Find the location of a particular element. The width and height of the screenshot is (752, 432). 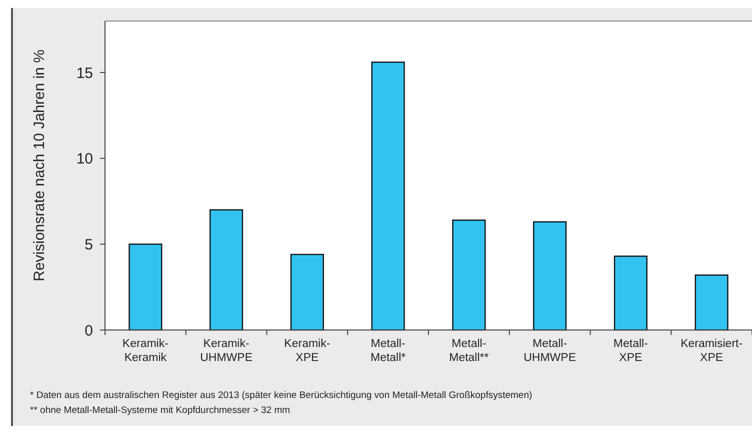

x-tick-label: Keramik- Keramik is located at coordinates (145, 351).